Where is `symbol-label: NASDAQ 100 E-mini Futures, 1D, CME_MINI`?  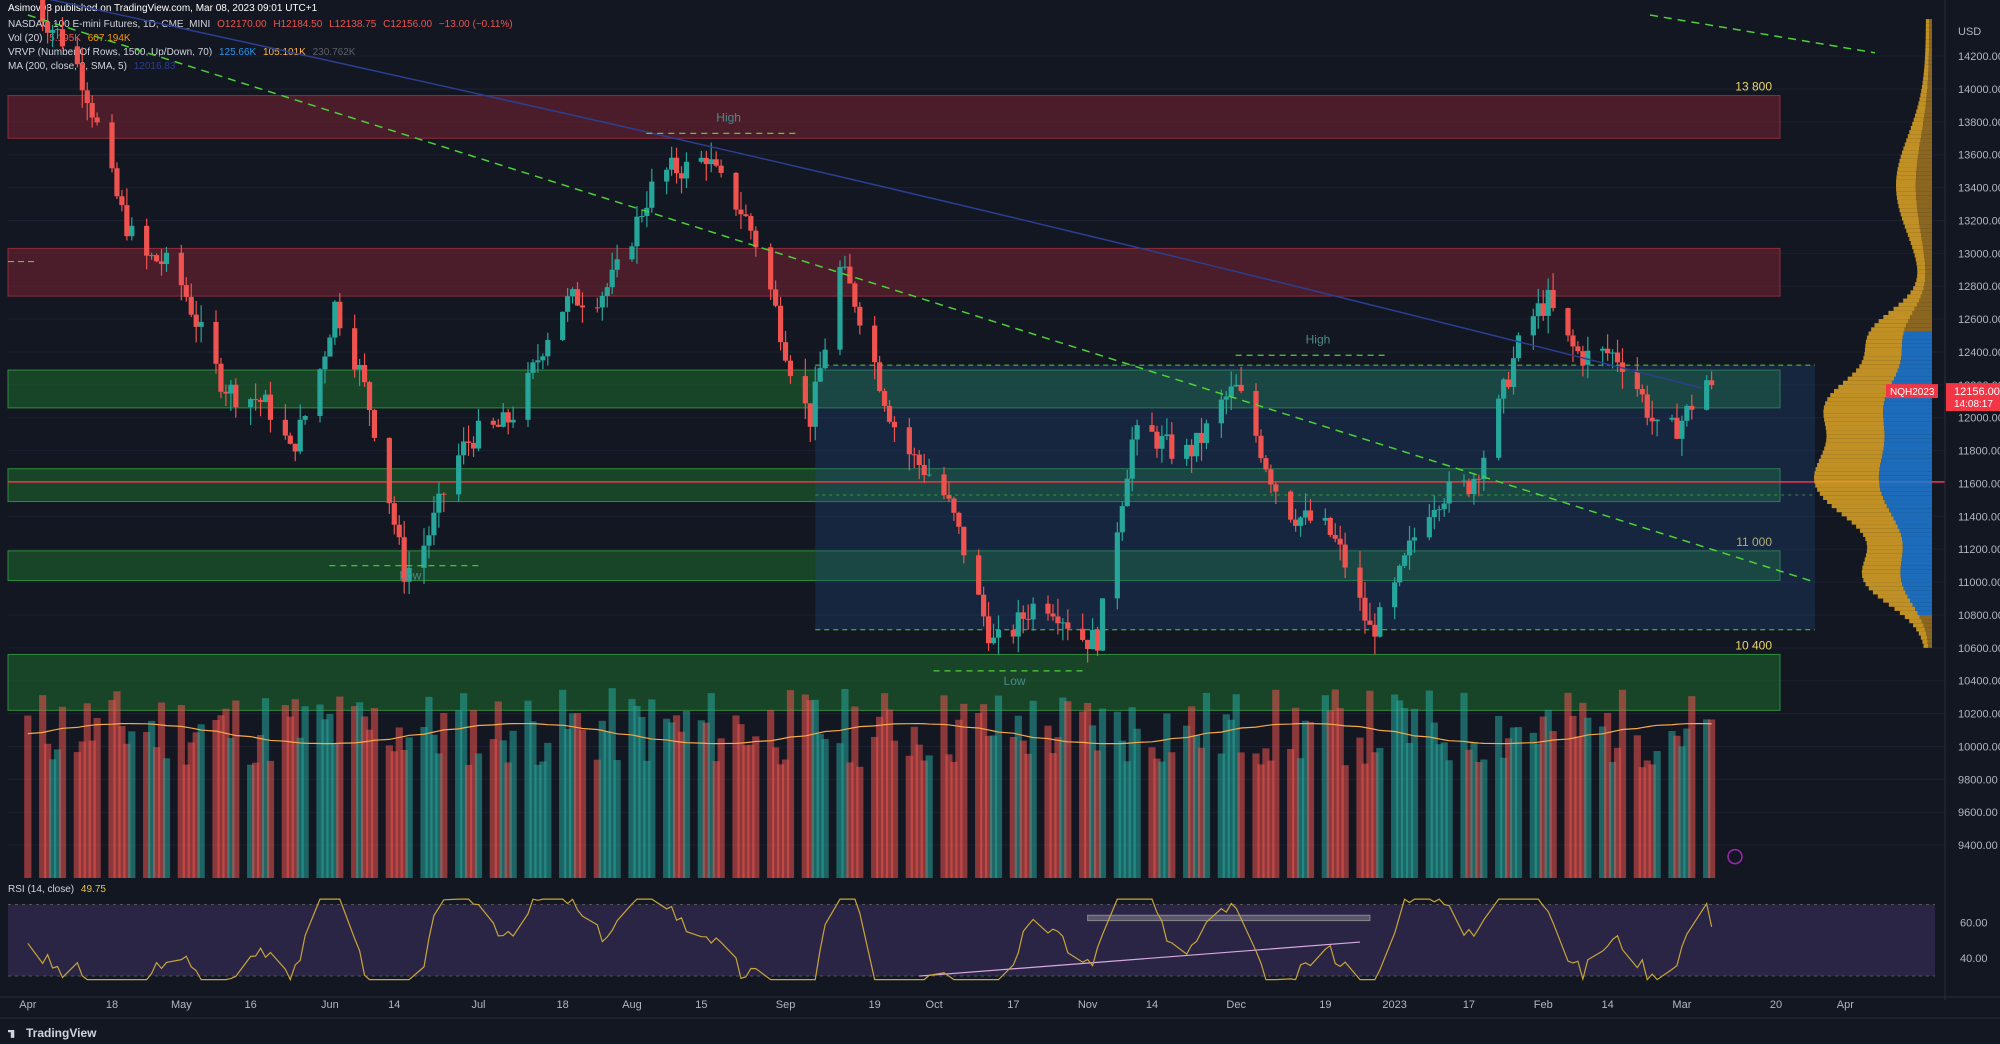
symbol-label: NASDAQ 100 E-mini Futures, 1D, CME_MINI is located at coordinates (109, 24).